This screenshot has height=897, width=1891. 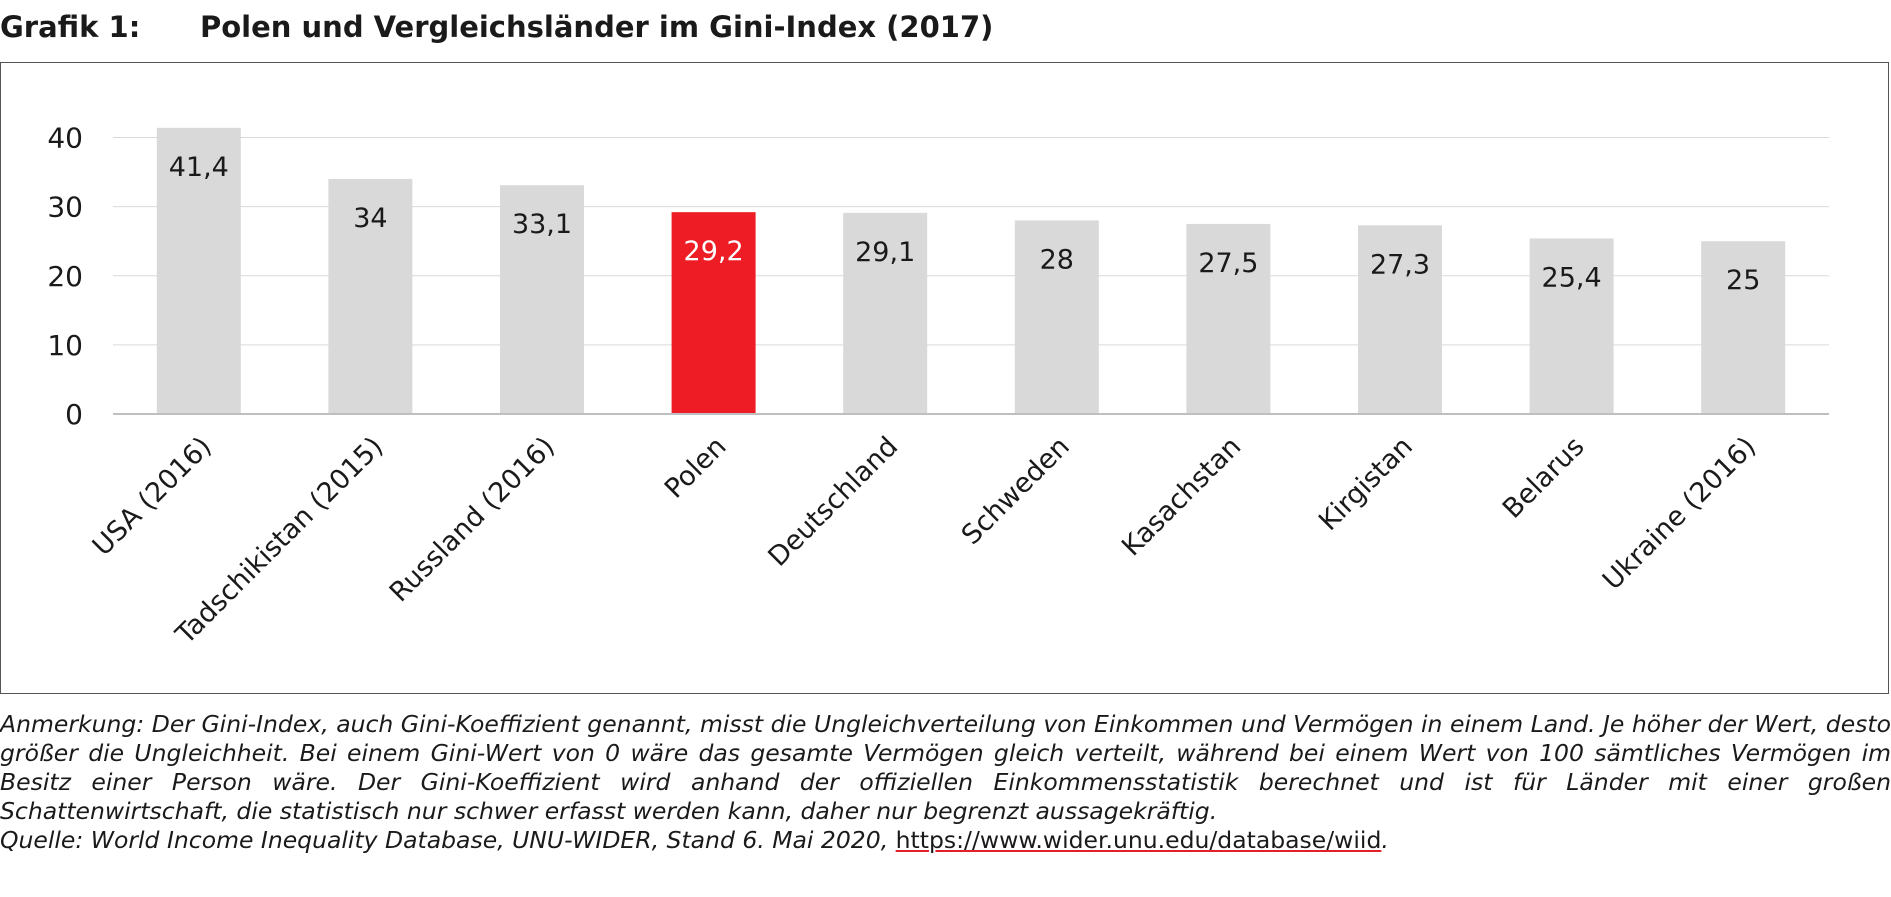 What do you see at coordinates (65, 345) in the screenshot?
I see `y-tick-label: 10` at bounding box center [65, 345].